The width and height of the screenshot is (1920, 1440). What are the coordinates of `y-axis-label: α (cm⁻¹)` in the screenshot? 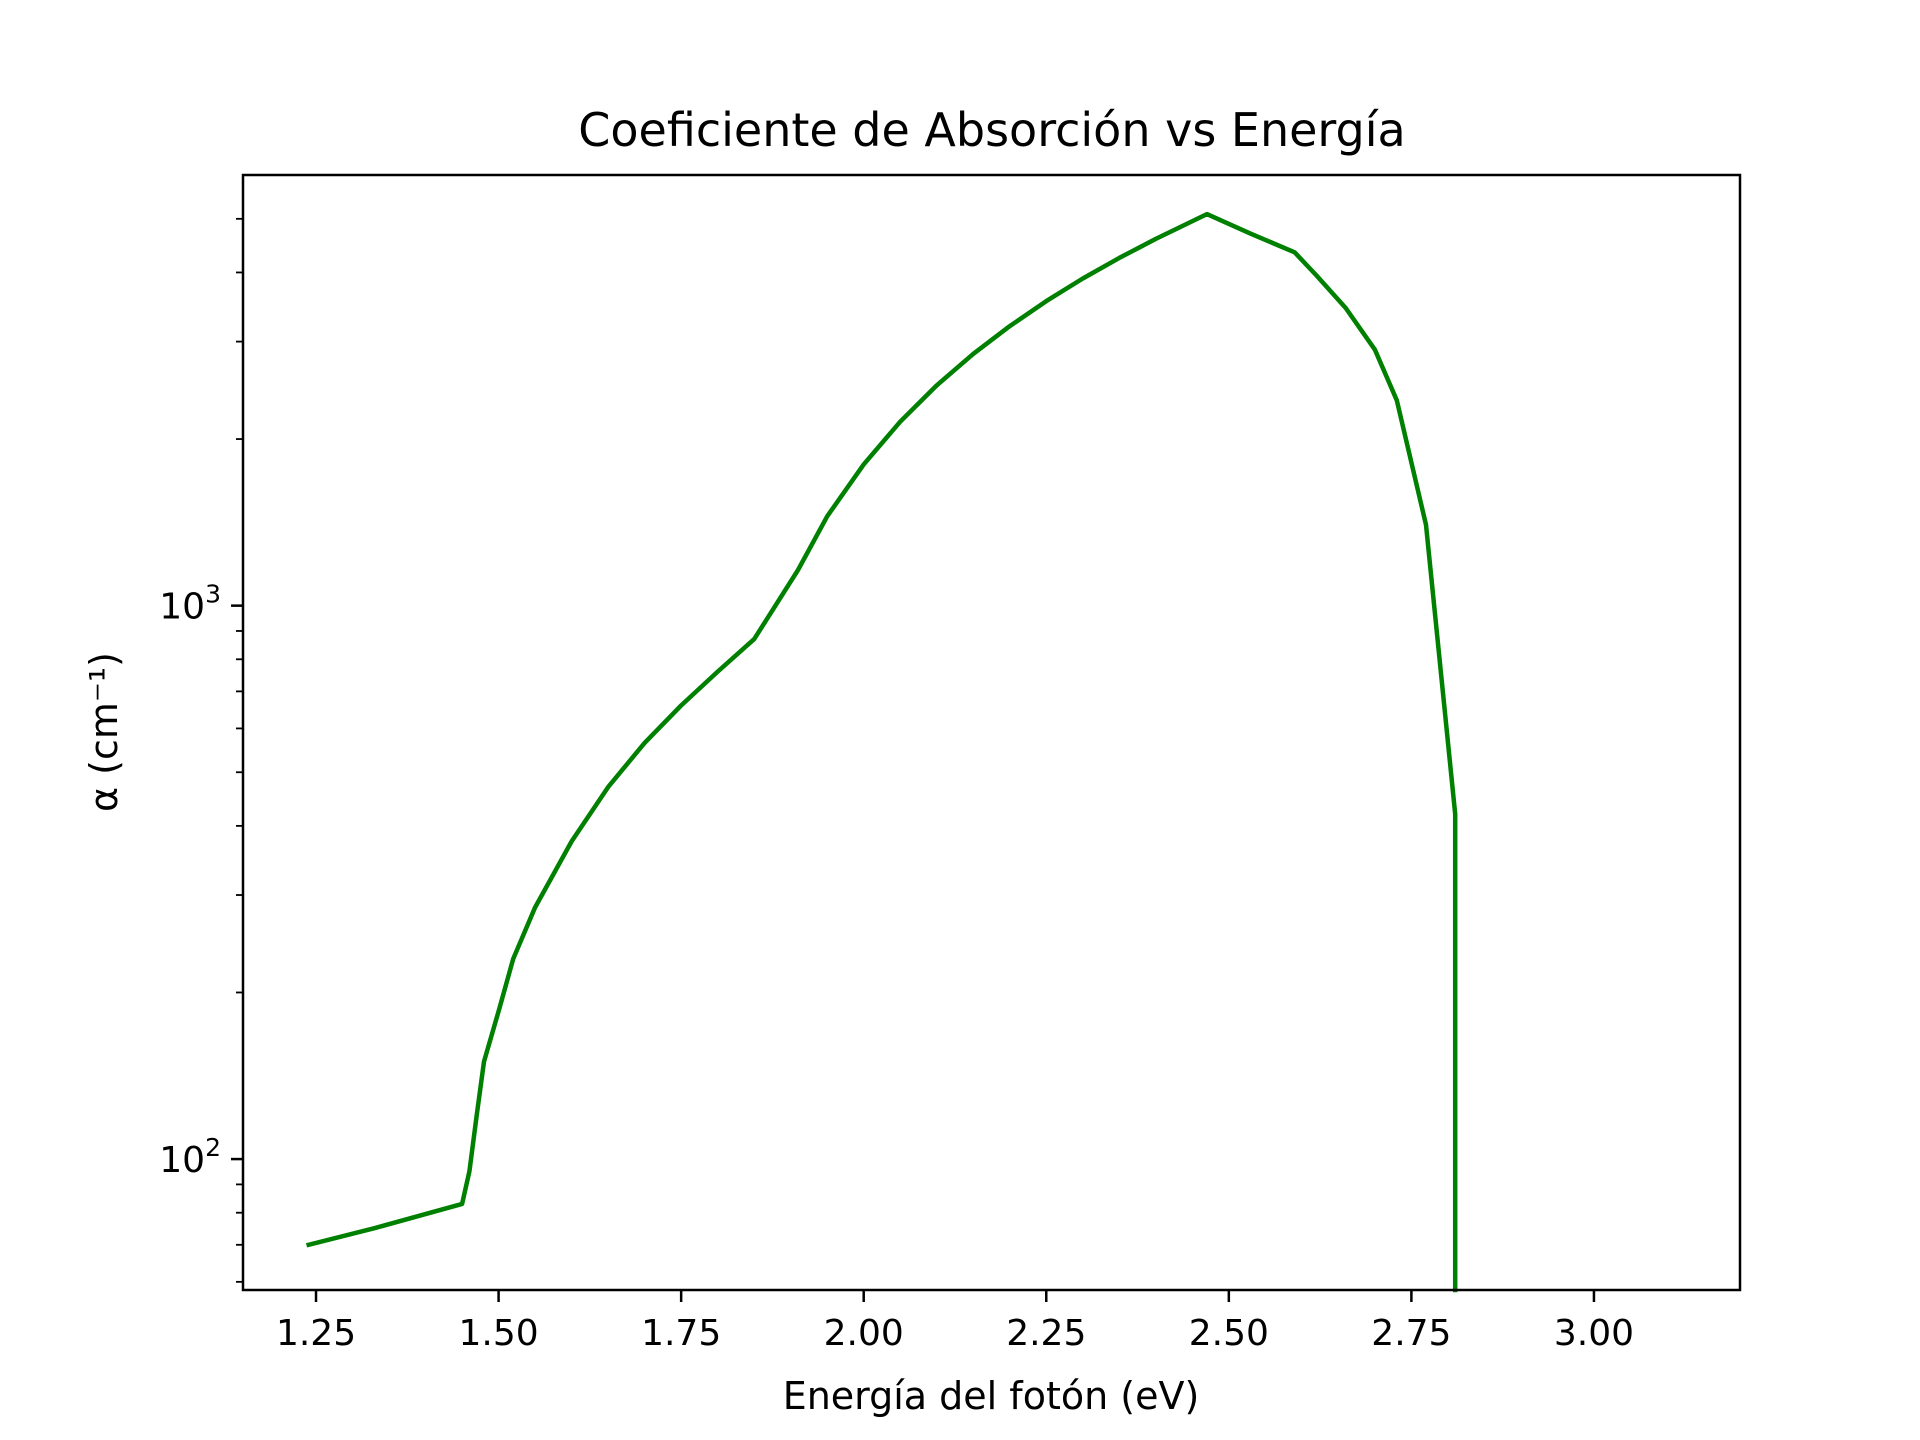 It's located at (104, 732).